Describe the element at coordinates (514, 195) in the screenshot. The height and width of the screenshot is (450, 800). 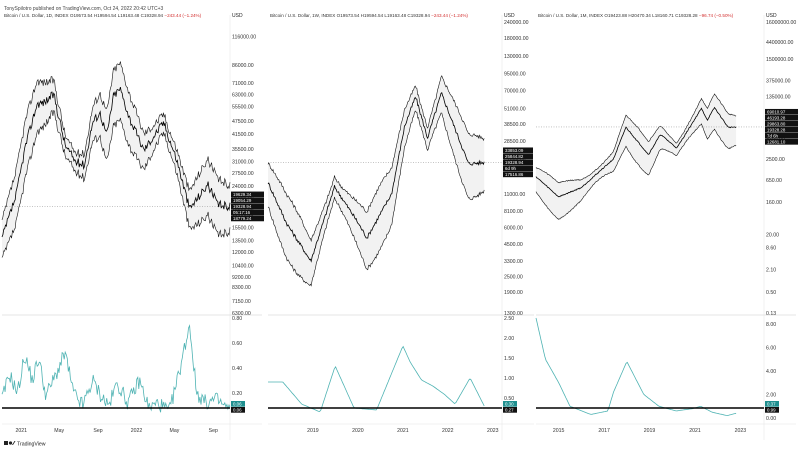
I see `price-tick-label: 11000.00` at that location.